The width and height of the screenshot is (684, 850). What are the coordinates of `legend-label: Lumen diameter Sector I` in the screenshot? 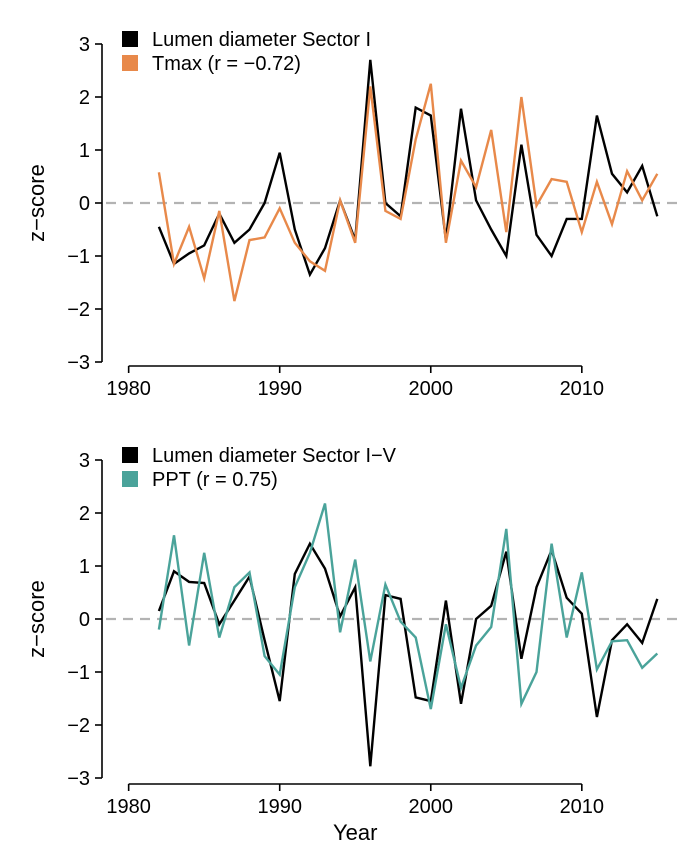 It's located at (261, 40).